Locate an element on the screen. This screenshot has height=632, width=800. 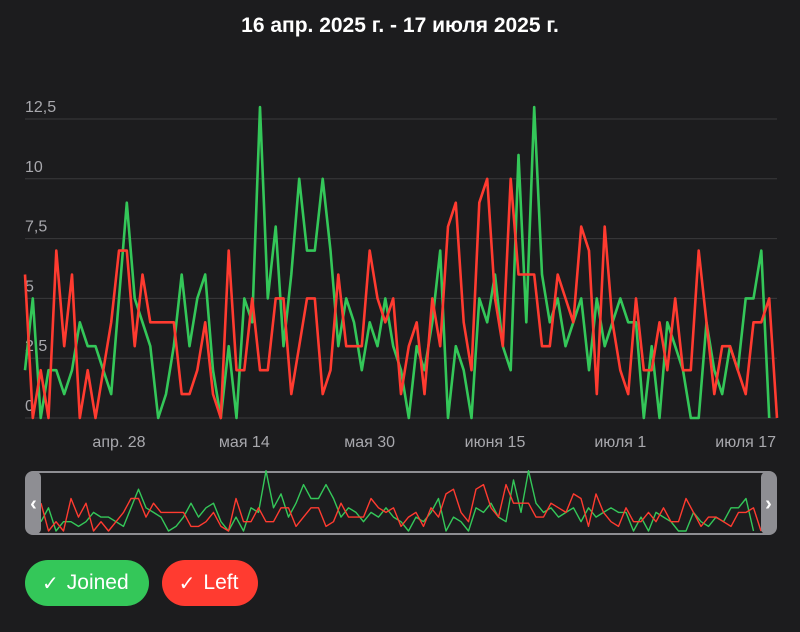
chevron-left-icon: ‹ is located at coordinates (33, 504).